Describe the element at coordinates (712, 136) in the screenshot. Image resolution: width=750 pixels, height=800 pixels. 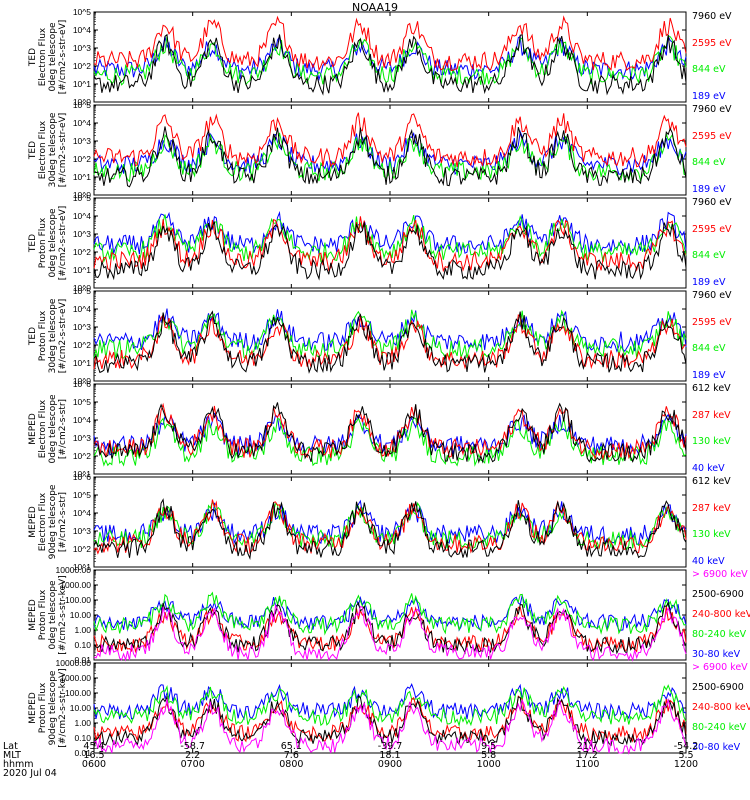
I see `legend-entry: 2595 eV` at that location.